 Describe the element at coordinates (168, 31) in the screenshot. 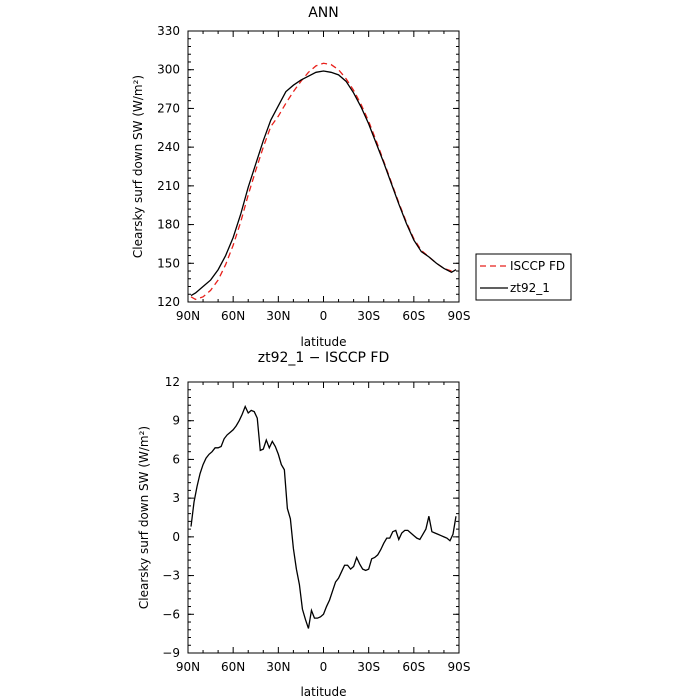

I see `y-tick-label: 330` at that location.